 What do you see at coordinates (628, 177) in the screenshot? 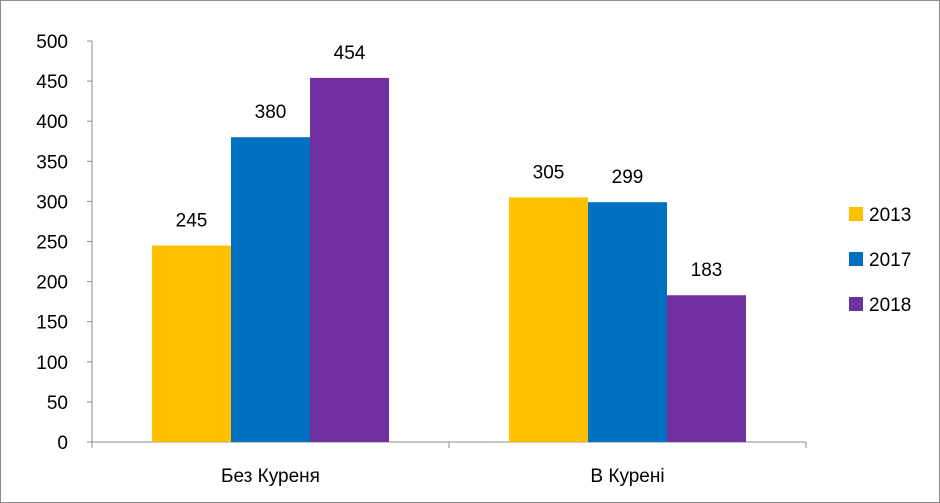
I see `data-label: 299` at bounding box center [628, 177].